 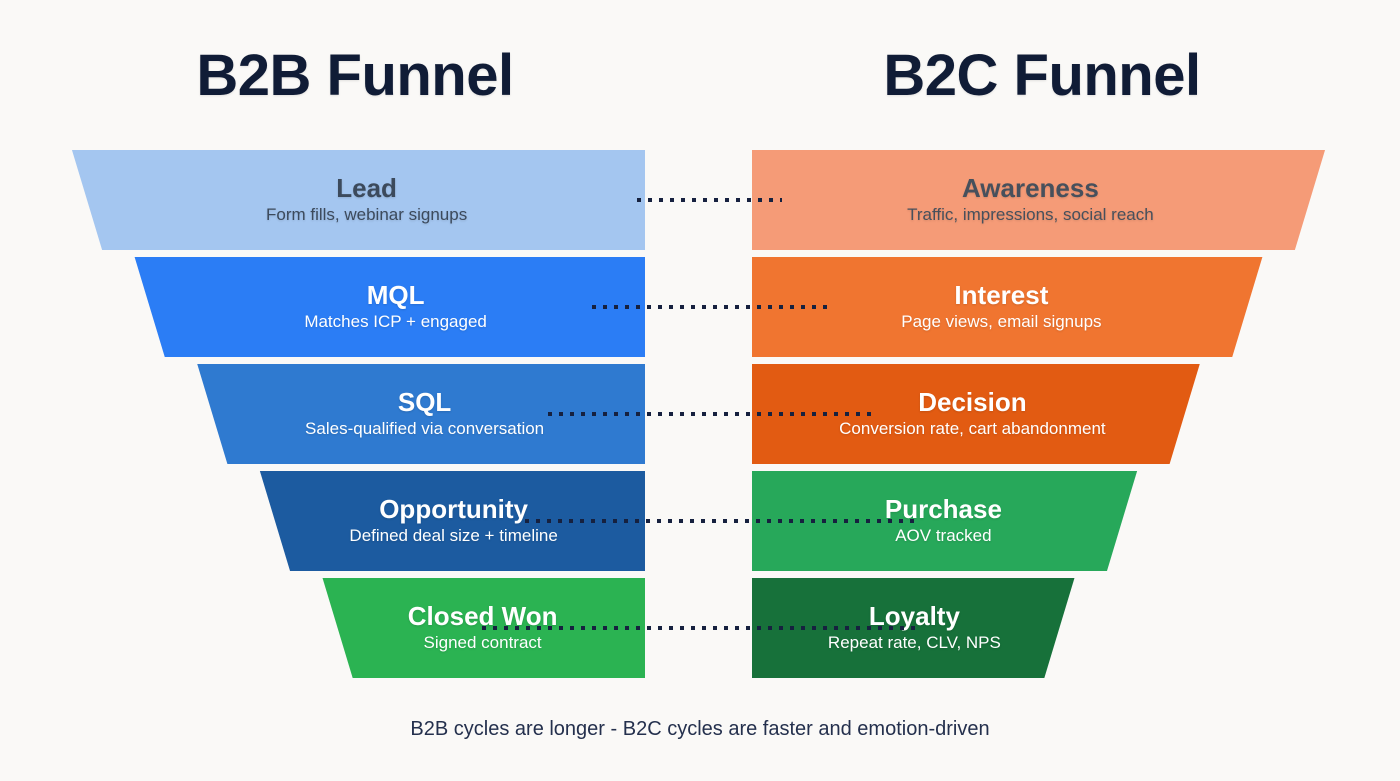 I want to click on funnel-stage-interest: Interest Page views, email signups, so click(x=1007, y=307).